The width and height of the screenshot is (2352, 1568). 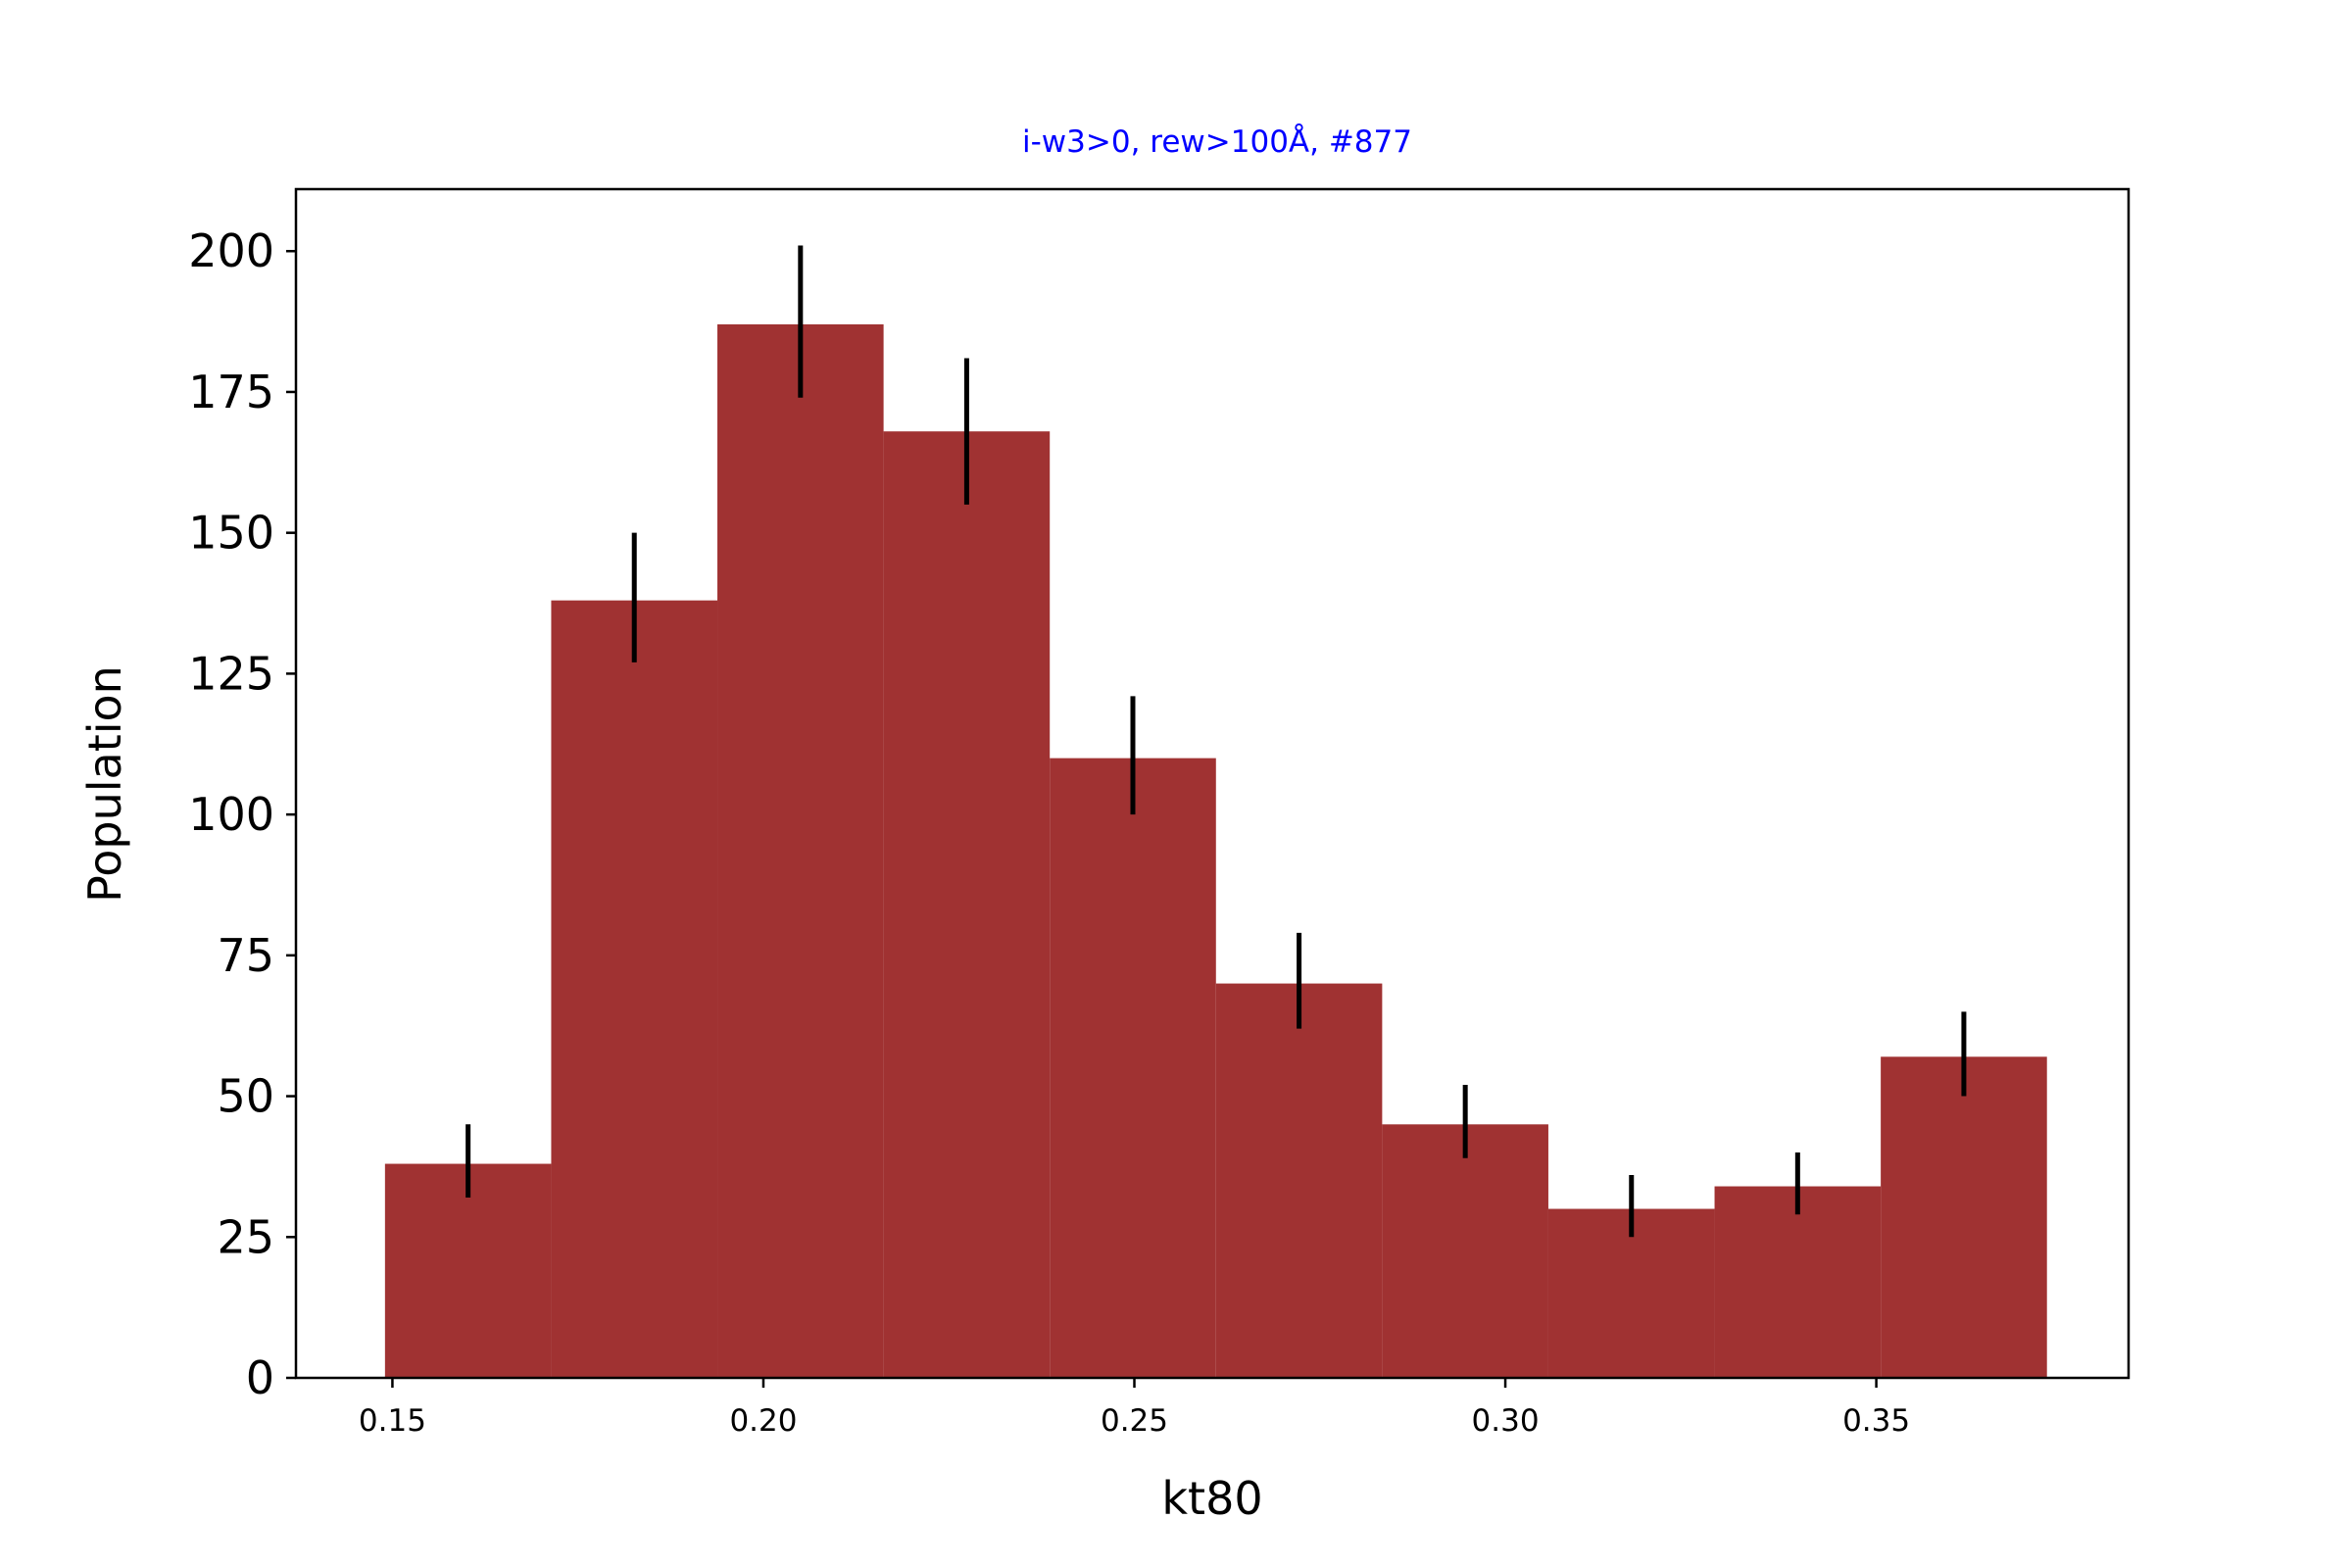 What do you see at coordinates (1217, 142) in the screenshot?
I see `chart-title: i-w3>0, rew>100Å, #877` at bounding box center [1217, 142].